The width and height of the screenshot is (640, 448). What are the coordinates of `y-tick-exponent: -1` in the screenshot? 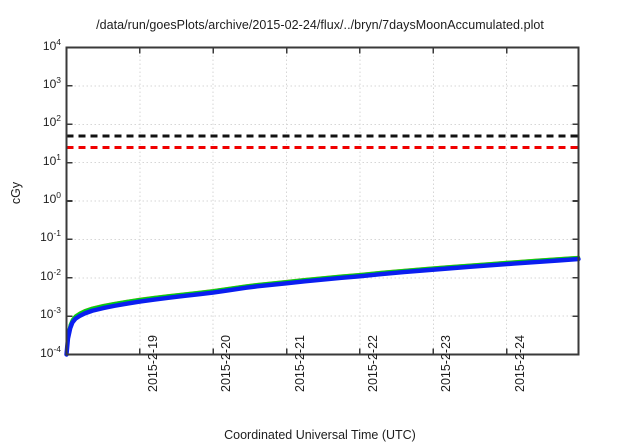 It's located at (57, 233).